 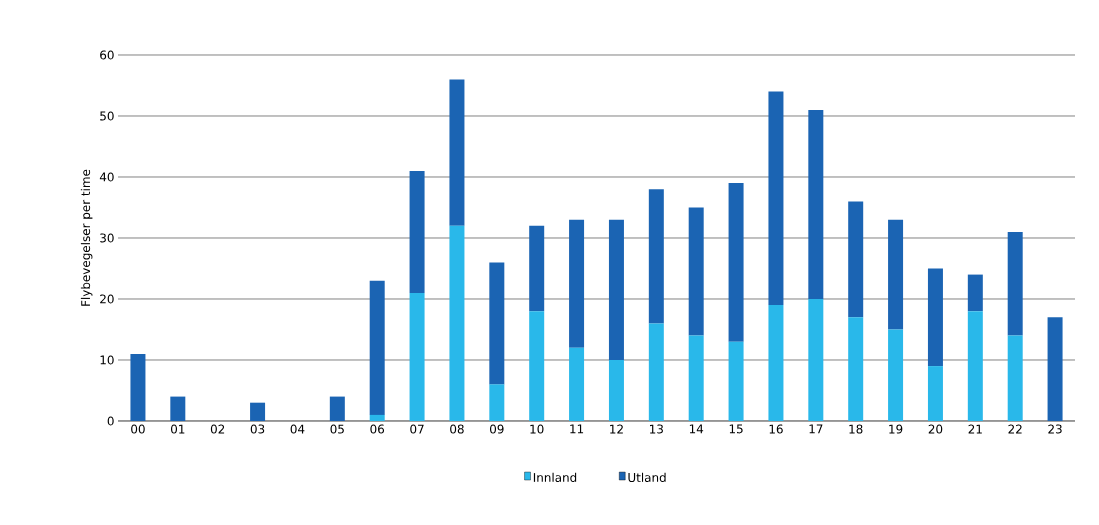 What do you see at coordinates (297, 429) in the screenshot?
I see `x-tick-label: 04` at bounding box center [297, 429].